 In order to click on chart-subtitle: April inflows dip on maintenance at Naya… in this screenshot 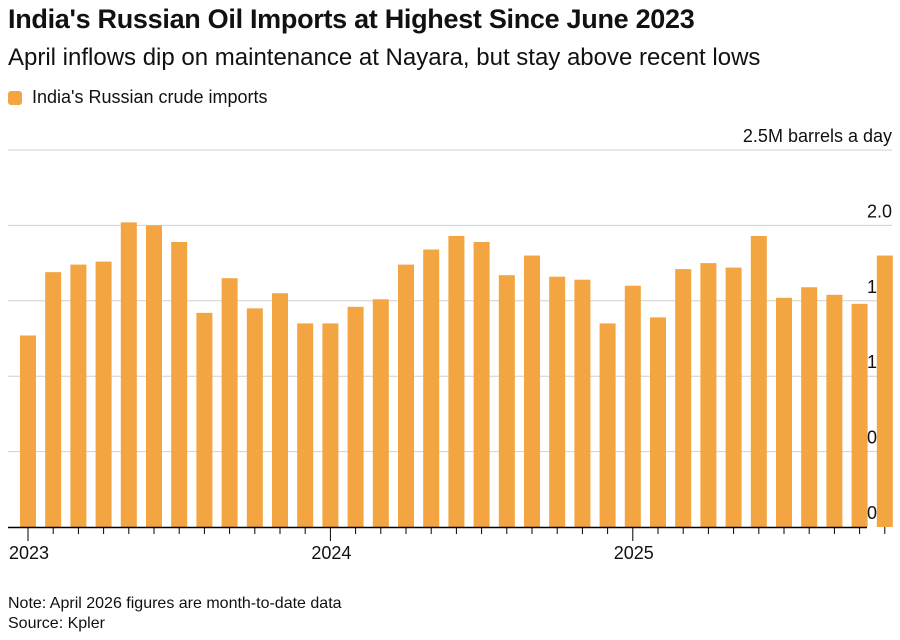, I will do `click(384, 57)`.